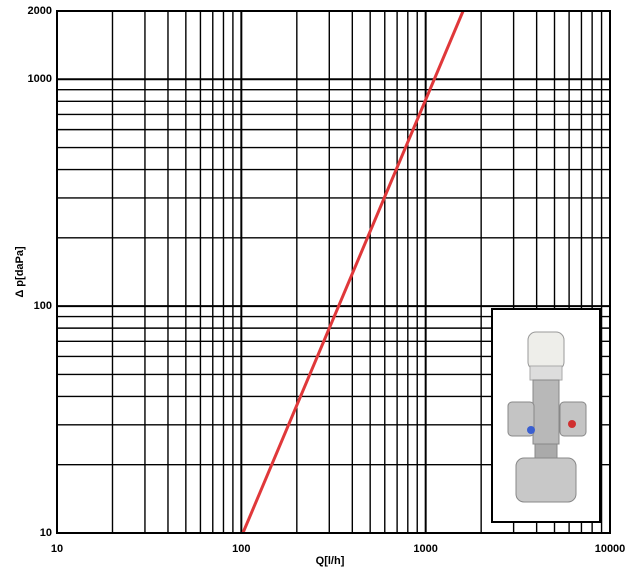 The height and width of the screenshot is (574, 637). What do you see at coordinates (425, 549) in the screenshot?
I see `x-tick-label: 1000` at bounding box center [425, 549].